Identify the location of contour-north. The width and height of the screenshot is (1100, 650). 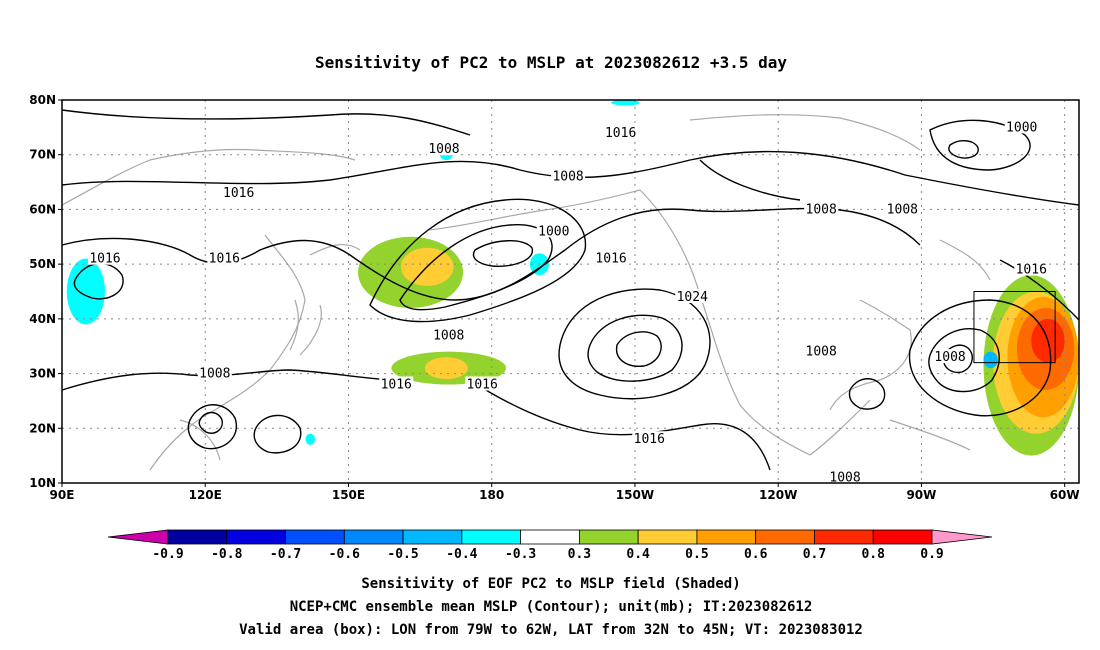
(266, 122).